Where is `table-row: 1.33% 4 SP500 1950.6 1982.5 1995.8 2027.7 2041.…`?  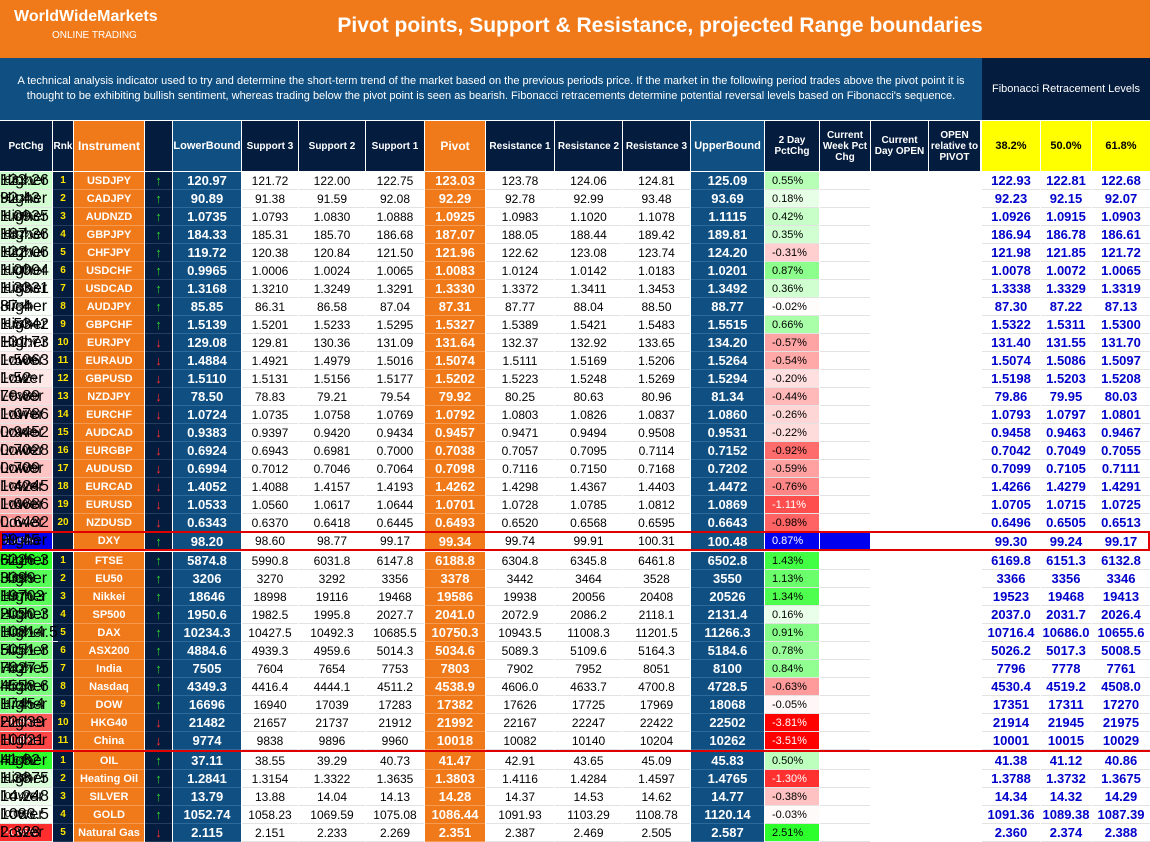
table-row: 1.33% 4 SP500 1950.6 1982.5 1995.8 2027.7 2041.… is located at coordinates (575, 615).